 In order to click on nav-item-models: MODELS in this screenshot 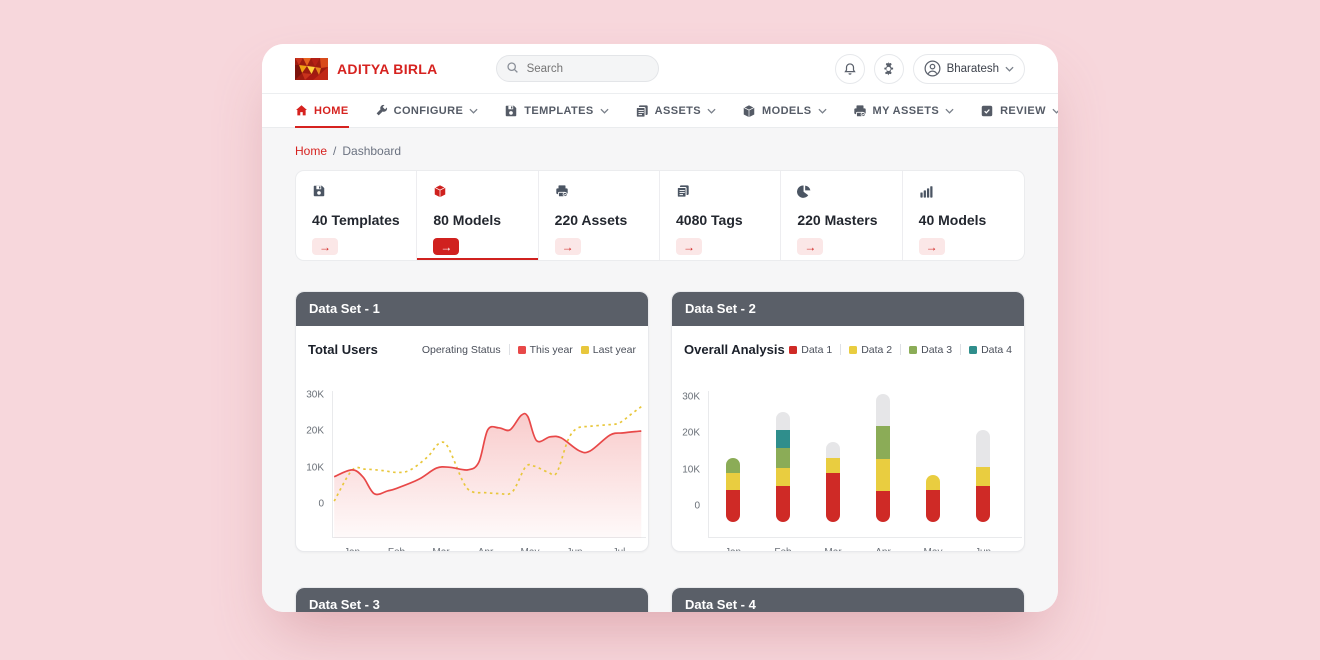, I will do `click(784, 111)`.